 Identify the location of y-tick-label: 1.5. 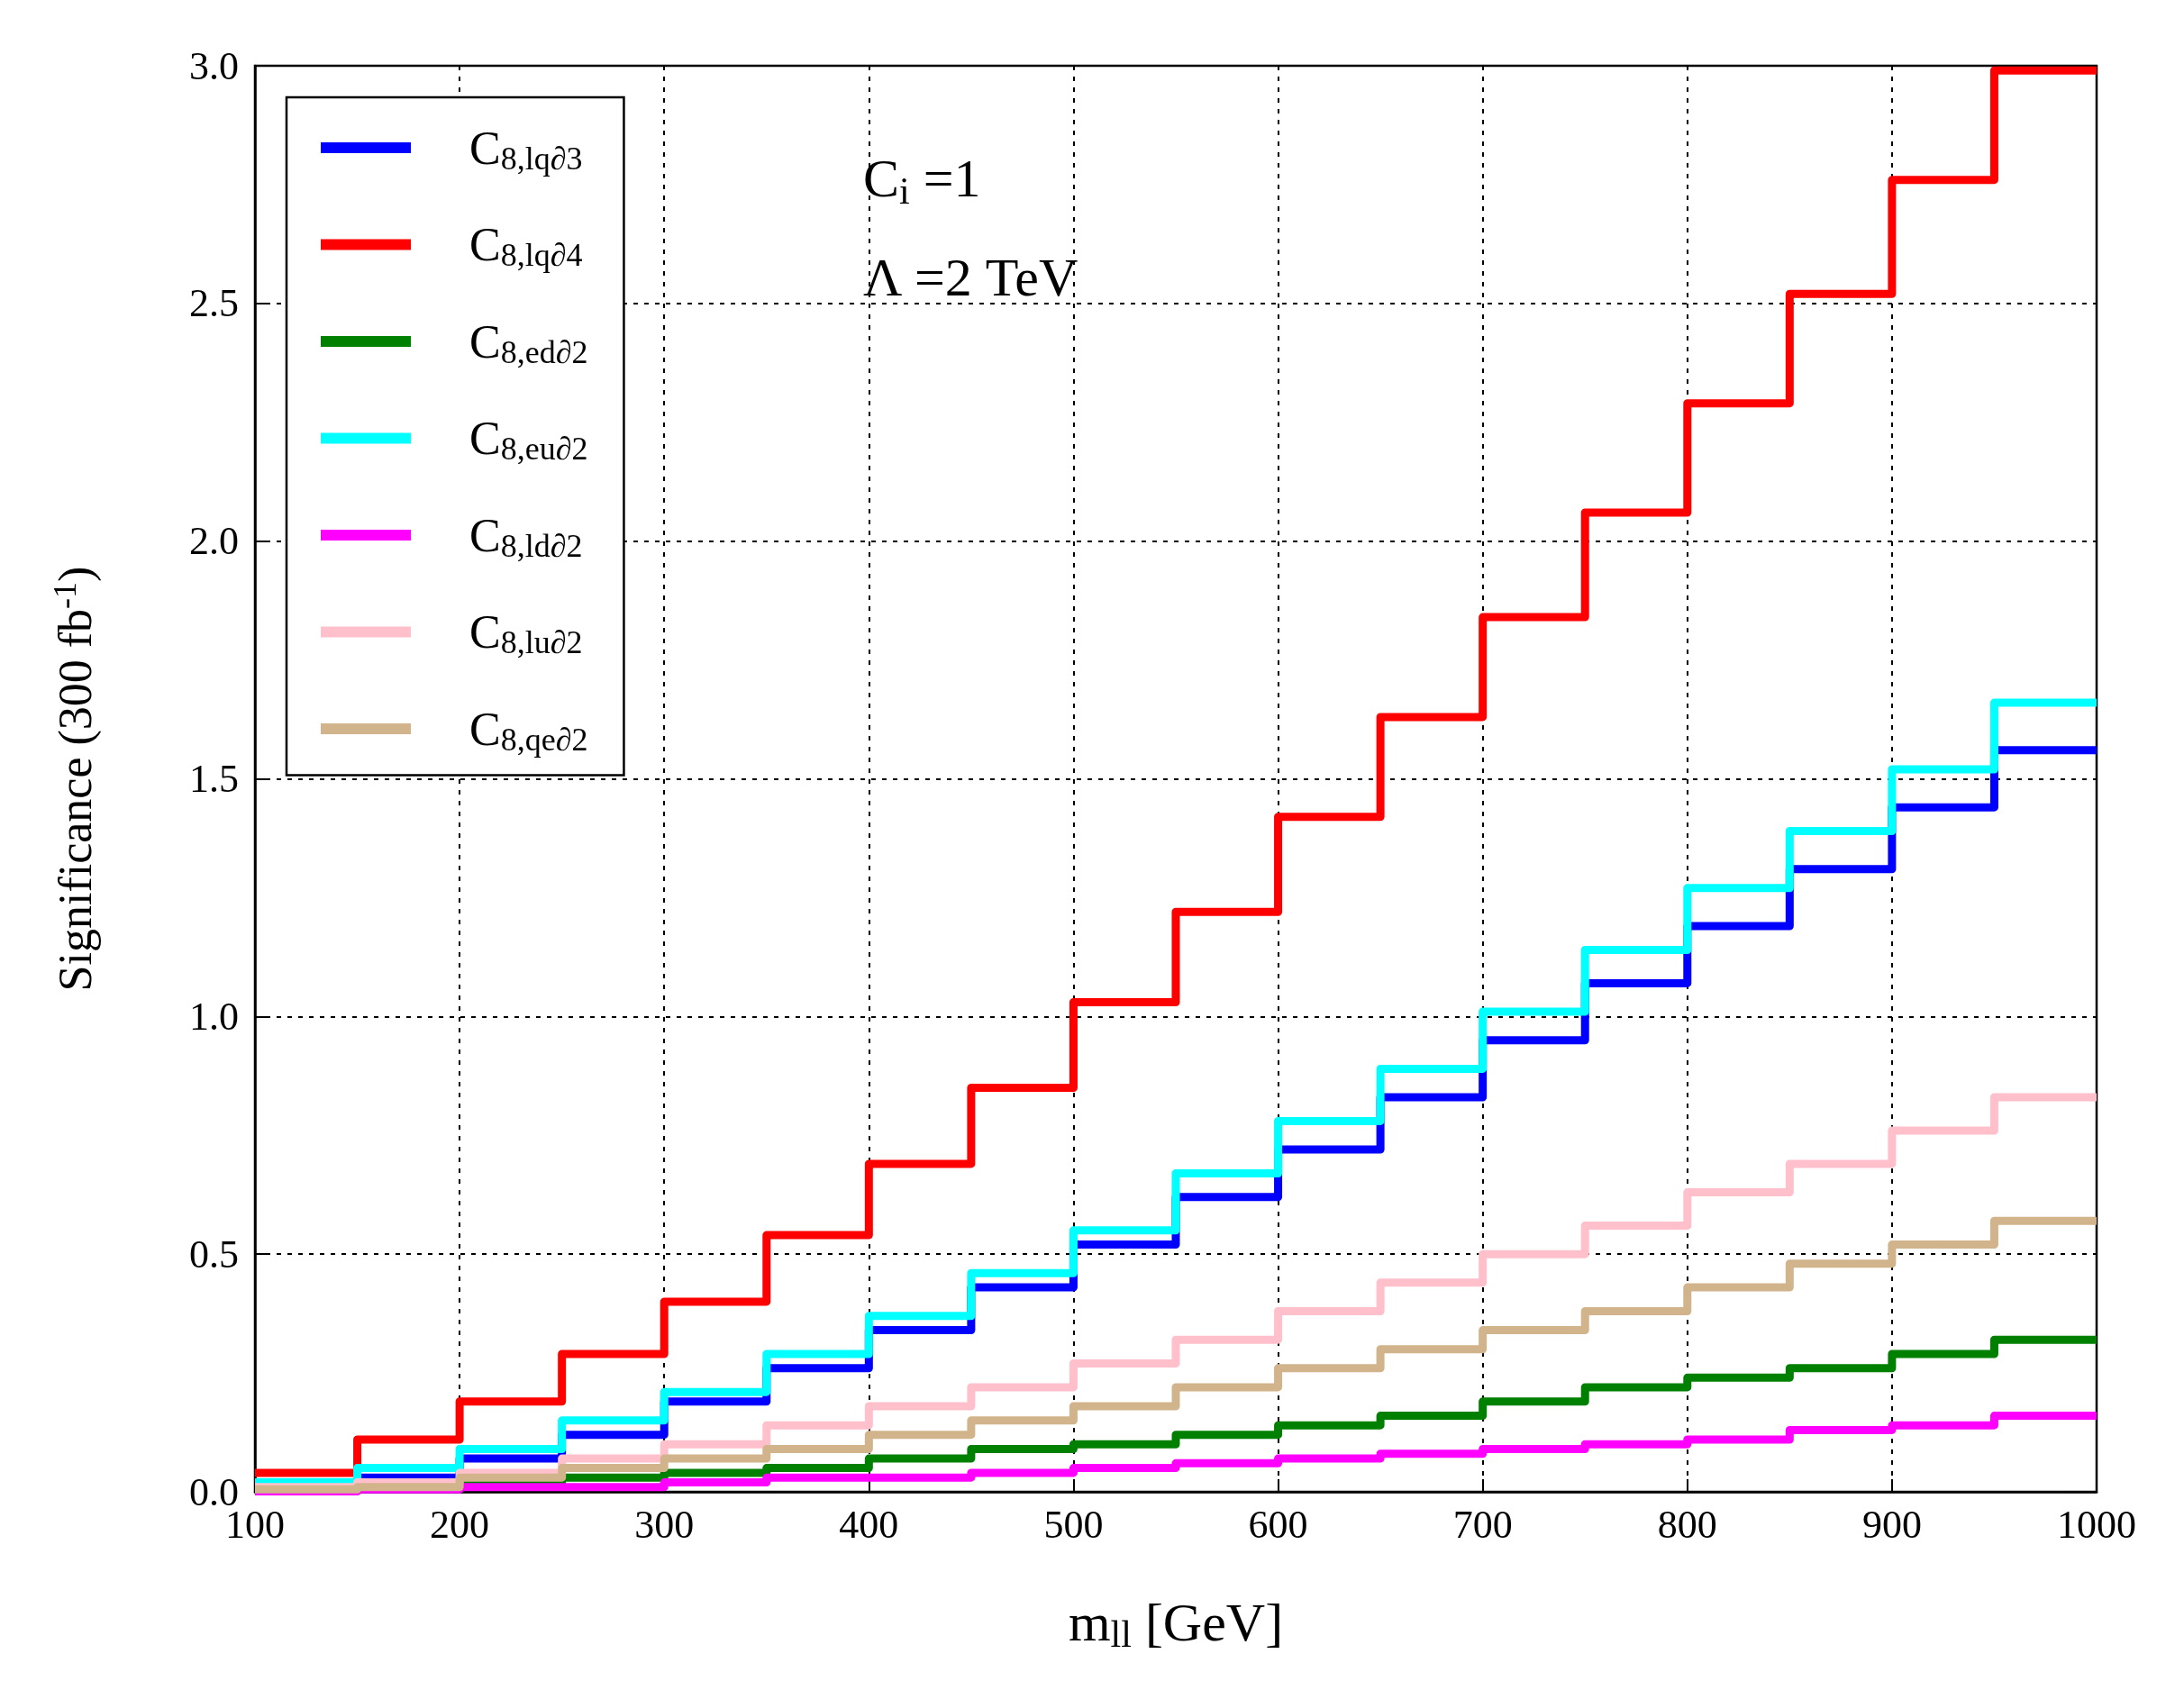
(214, 779).